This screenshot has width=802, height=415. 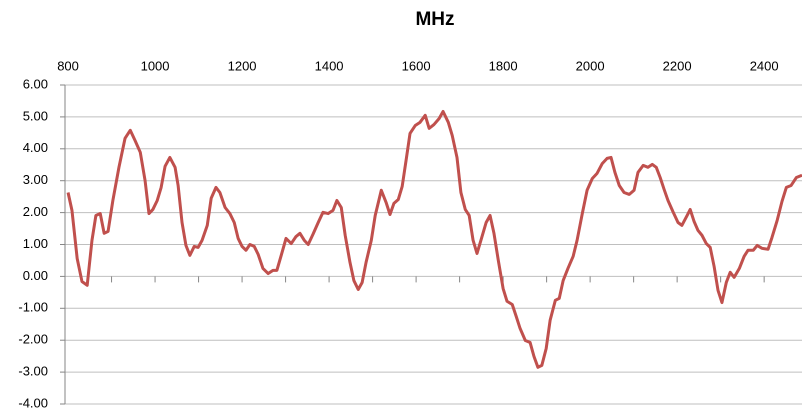 What do you see at coordinates (33, 339) in the screenshot?
I see `y-tick-label: -2.00` at bounding box center [33, 339].